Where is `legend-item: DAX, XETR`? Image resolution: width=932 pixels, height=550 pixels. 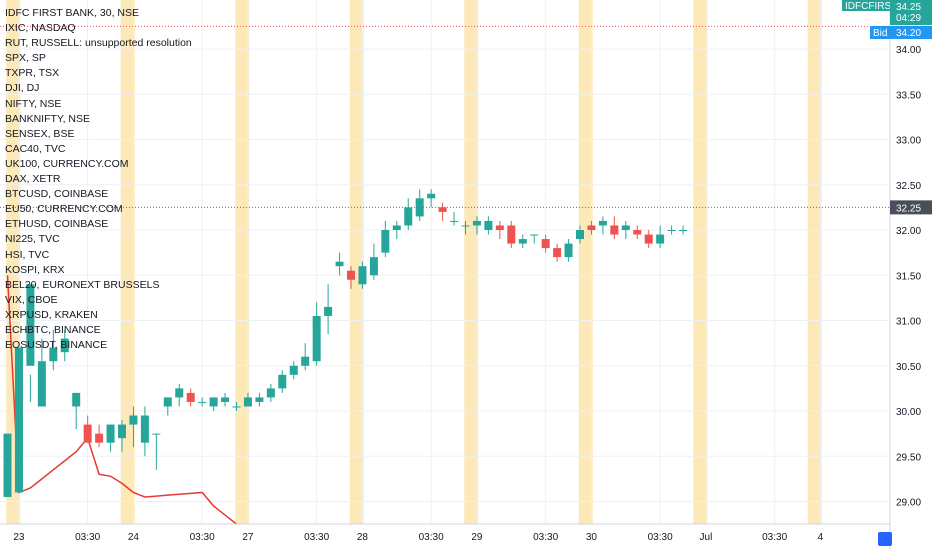
legend-item: DAX, XETR is located at coordinates (33, 179).